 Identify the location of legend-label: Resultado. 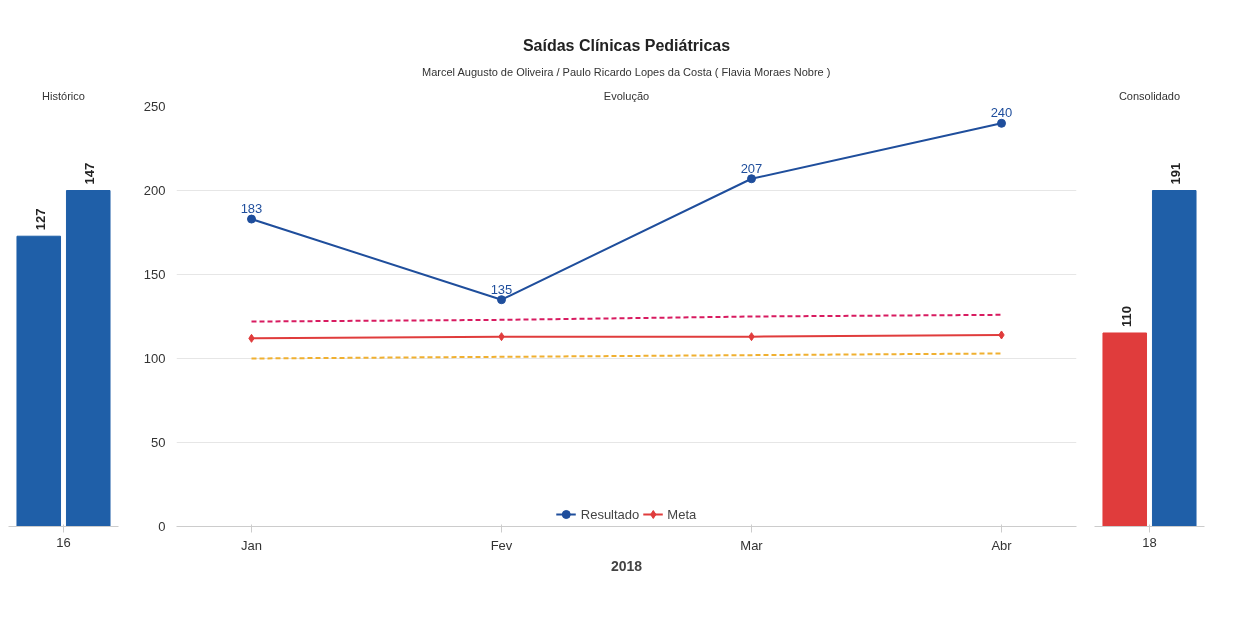
(610, 514).